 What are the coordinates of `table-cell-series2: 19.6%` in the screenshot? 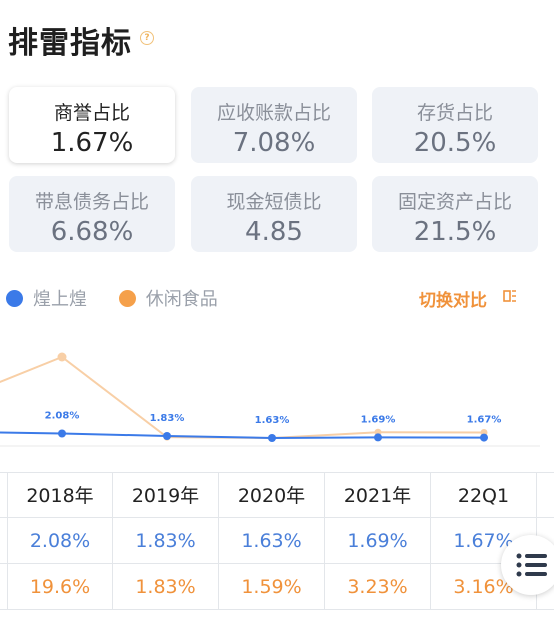 It's located at (60, 587).